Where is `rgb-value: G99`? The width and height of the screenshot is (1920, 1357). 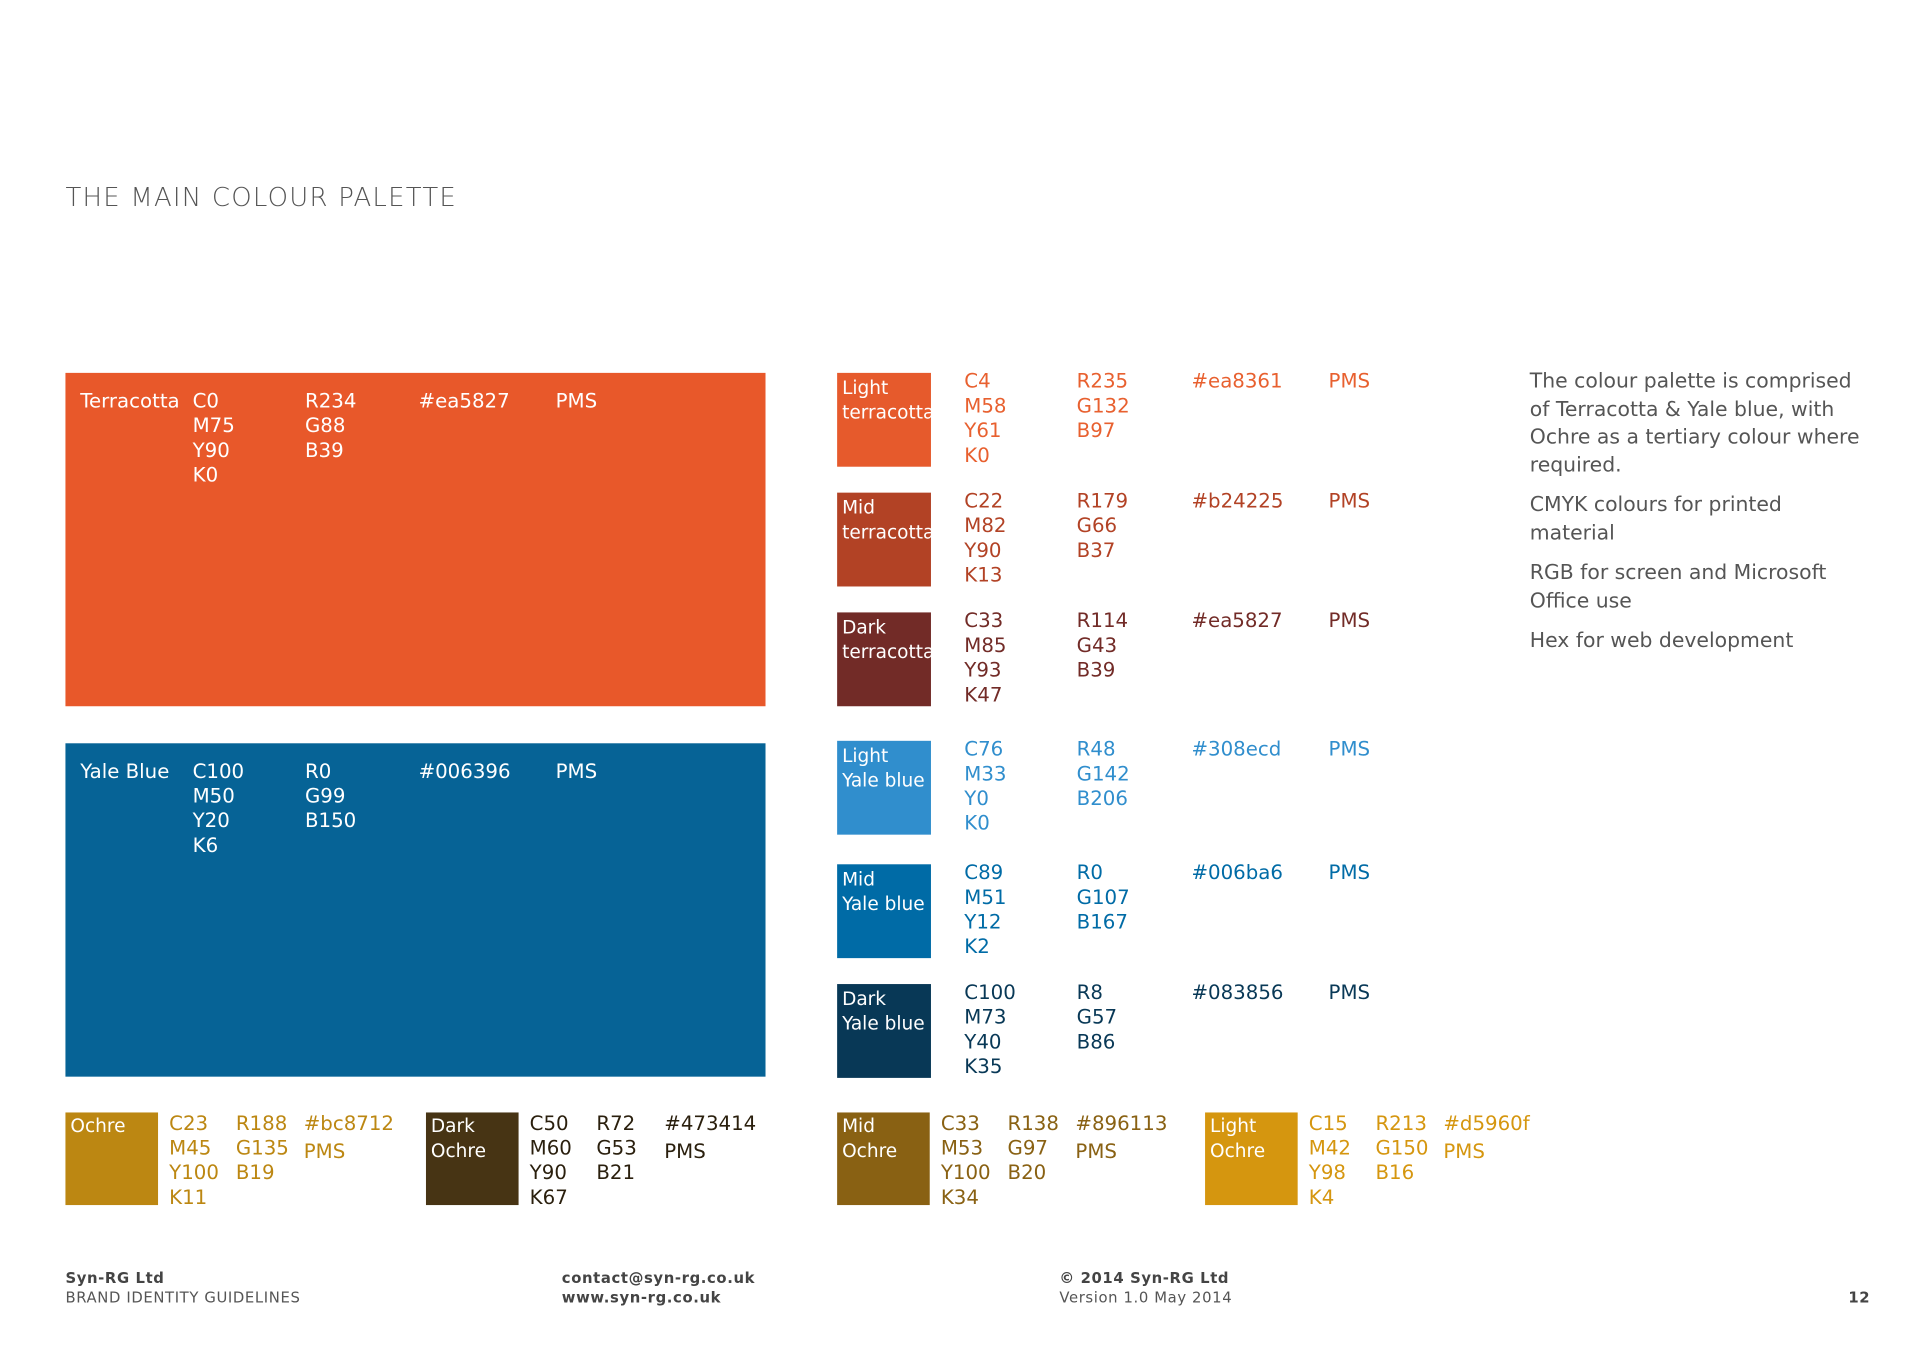
rgb-value: G99 is located at coordinates (325, 796).